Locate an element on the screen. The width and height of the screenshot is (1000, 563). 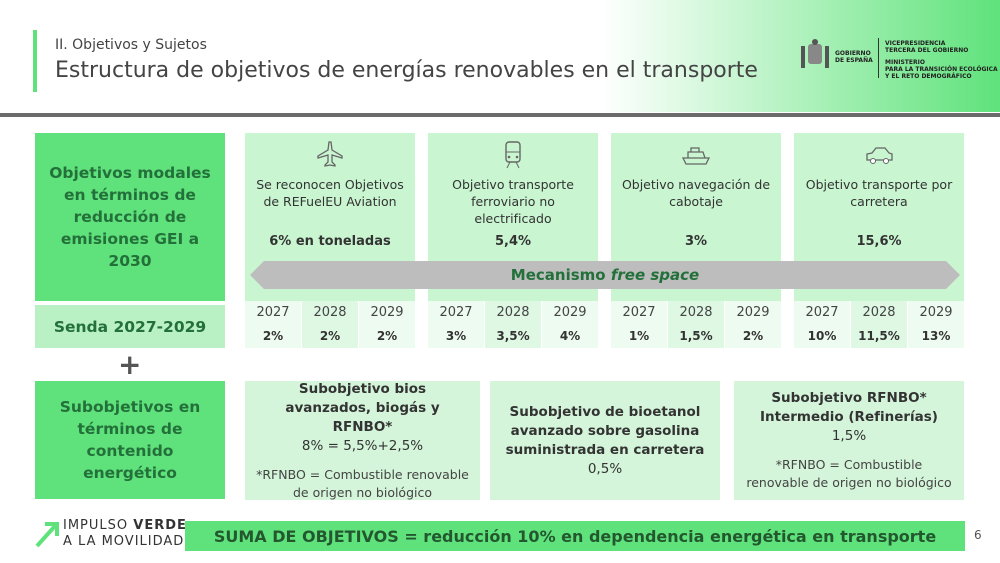
mode-title: Objetivo transporte por carretera is located at coordinates (879, 193).